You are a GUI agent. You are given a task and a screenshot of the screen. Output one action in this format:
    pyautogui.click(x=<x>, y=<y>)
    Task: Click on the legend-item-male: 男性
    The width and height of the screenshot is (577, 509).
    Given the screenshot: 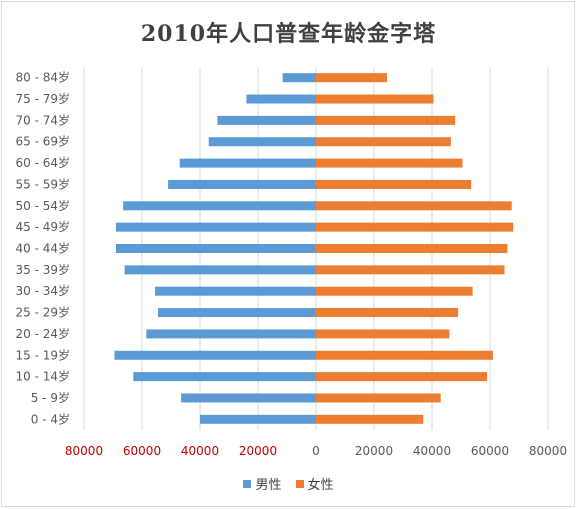 What is the action you would take?
    pyautogui.click(x=262, y=483)
    